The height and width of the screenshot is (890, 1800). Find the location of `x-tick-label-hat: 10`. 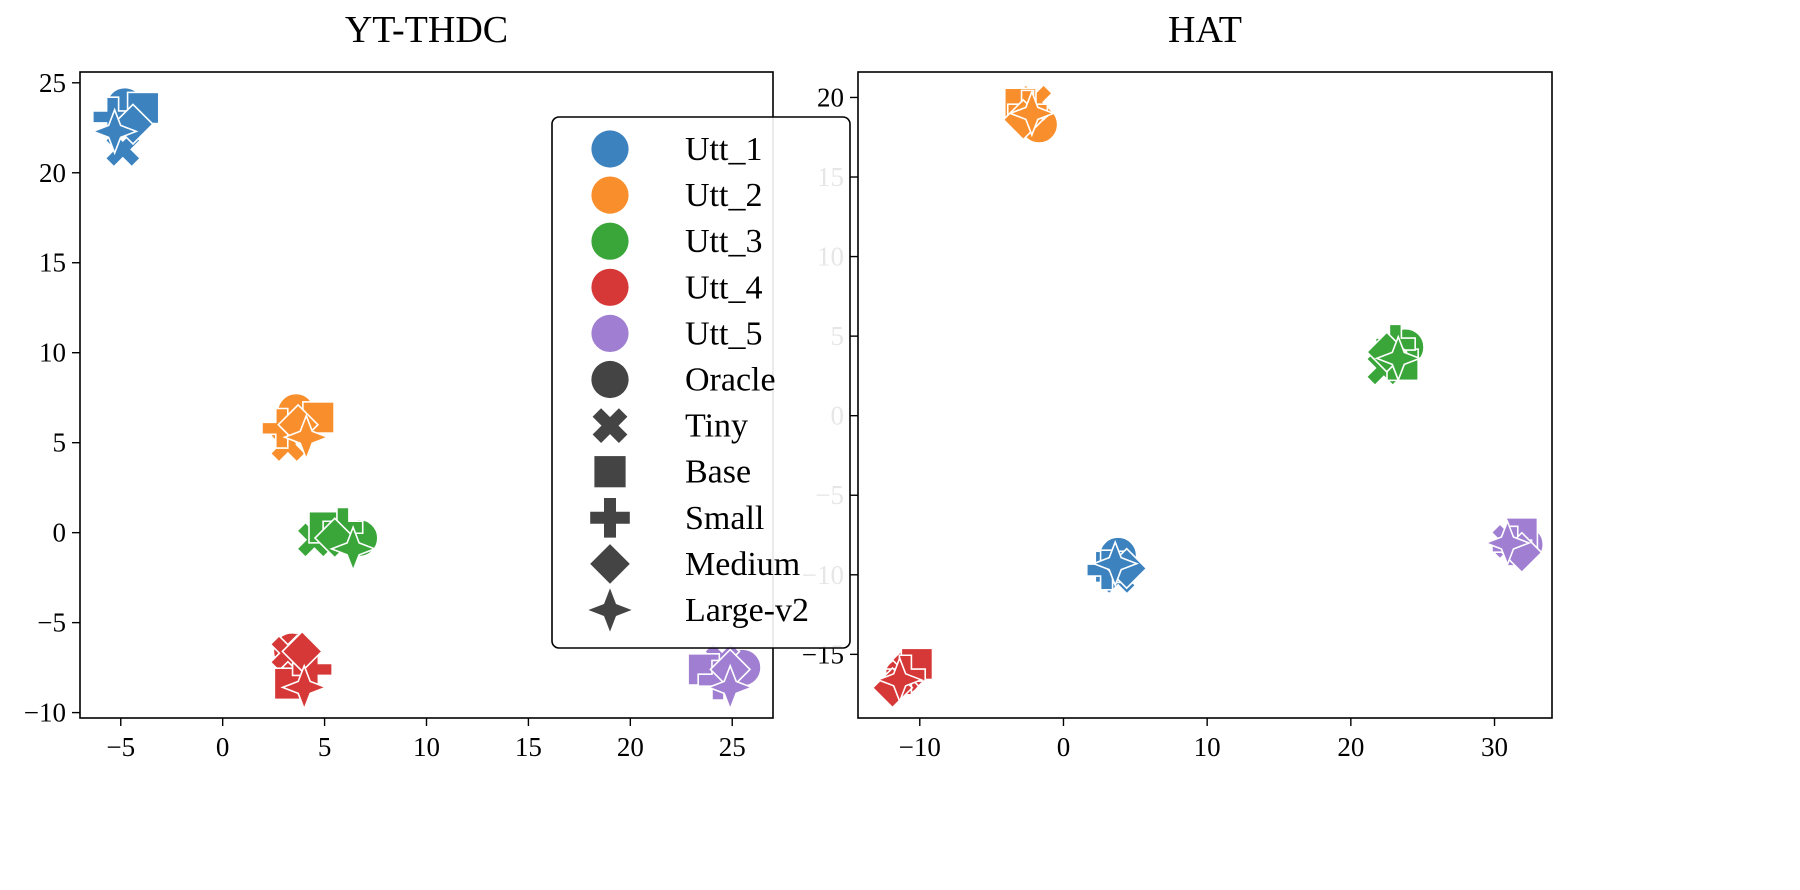

x-tick-label-hat: 10 is located at coordinates (1207, 747).